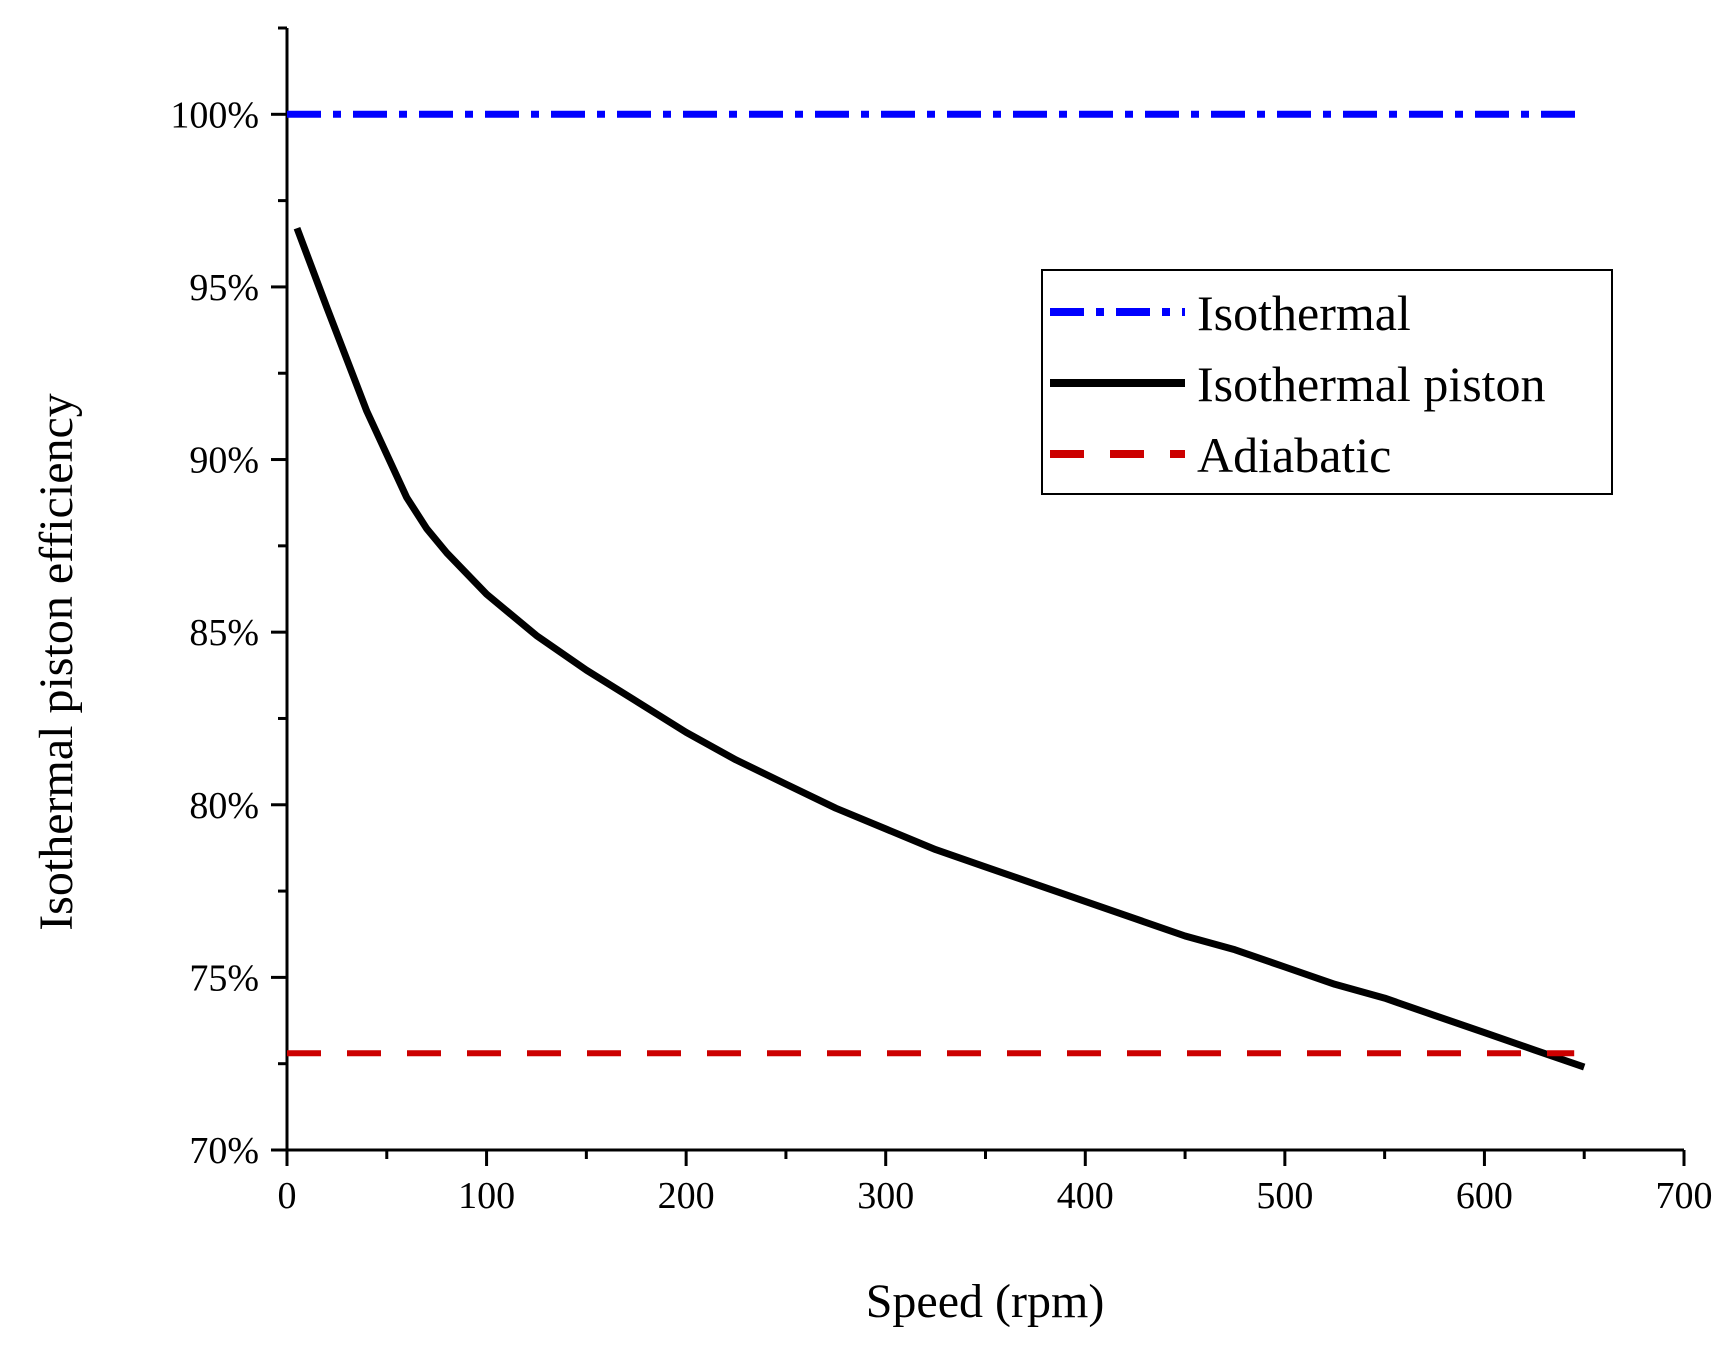  What do you see at coordinates (686, 1196) in the screenshot?
I see `x-tick-label: 200` at bounding box center [686, 1196].